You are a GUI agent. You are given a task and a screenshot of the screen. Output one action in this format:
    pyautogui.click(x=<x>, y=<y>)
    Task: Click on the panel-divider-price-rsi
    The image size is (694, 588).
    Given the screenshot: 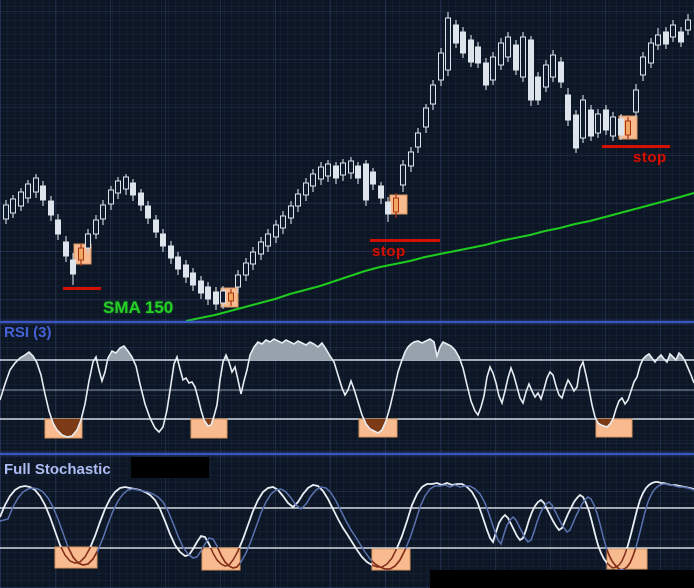 What is the action you would take?
    pyautogui.click(x=347, y=322)
    